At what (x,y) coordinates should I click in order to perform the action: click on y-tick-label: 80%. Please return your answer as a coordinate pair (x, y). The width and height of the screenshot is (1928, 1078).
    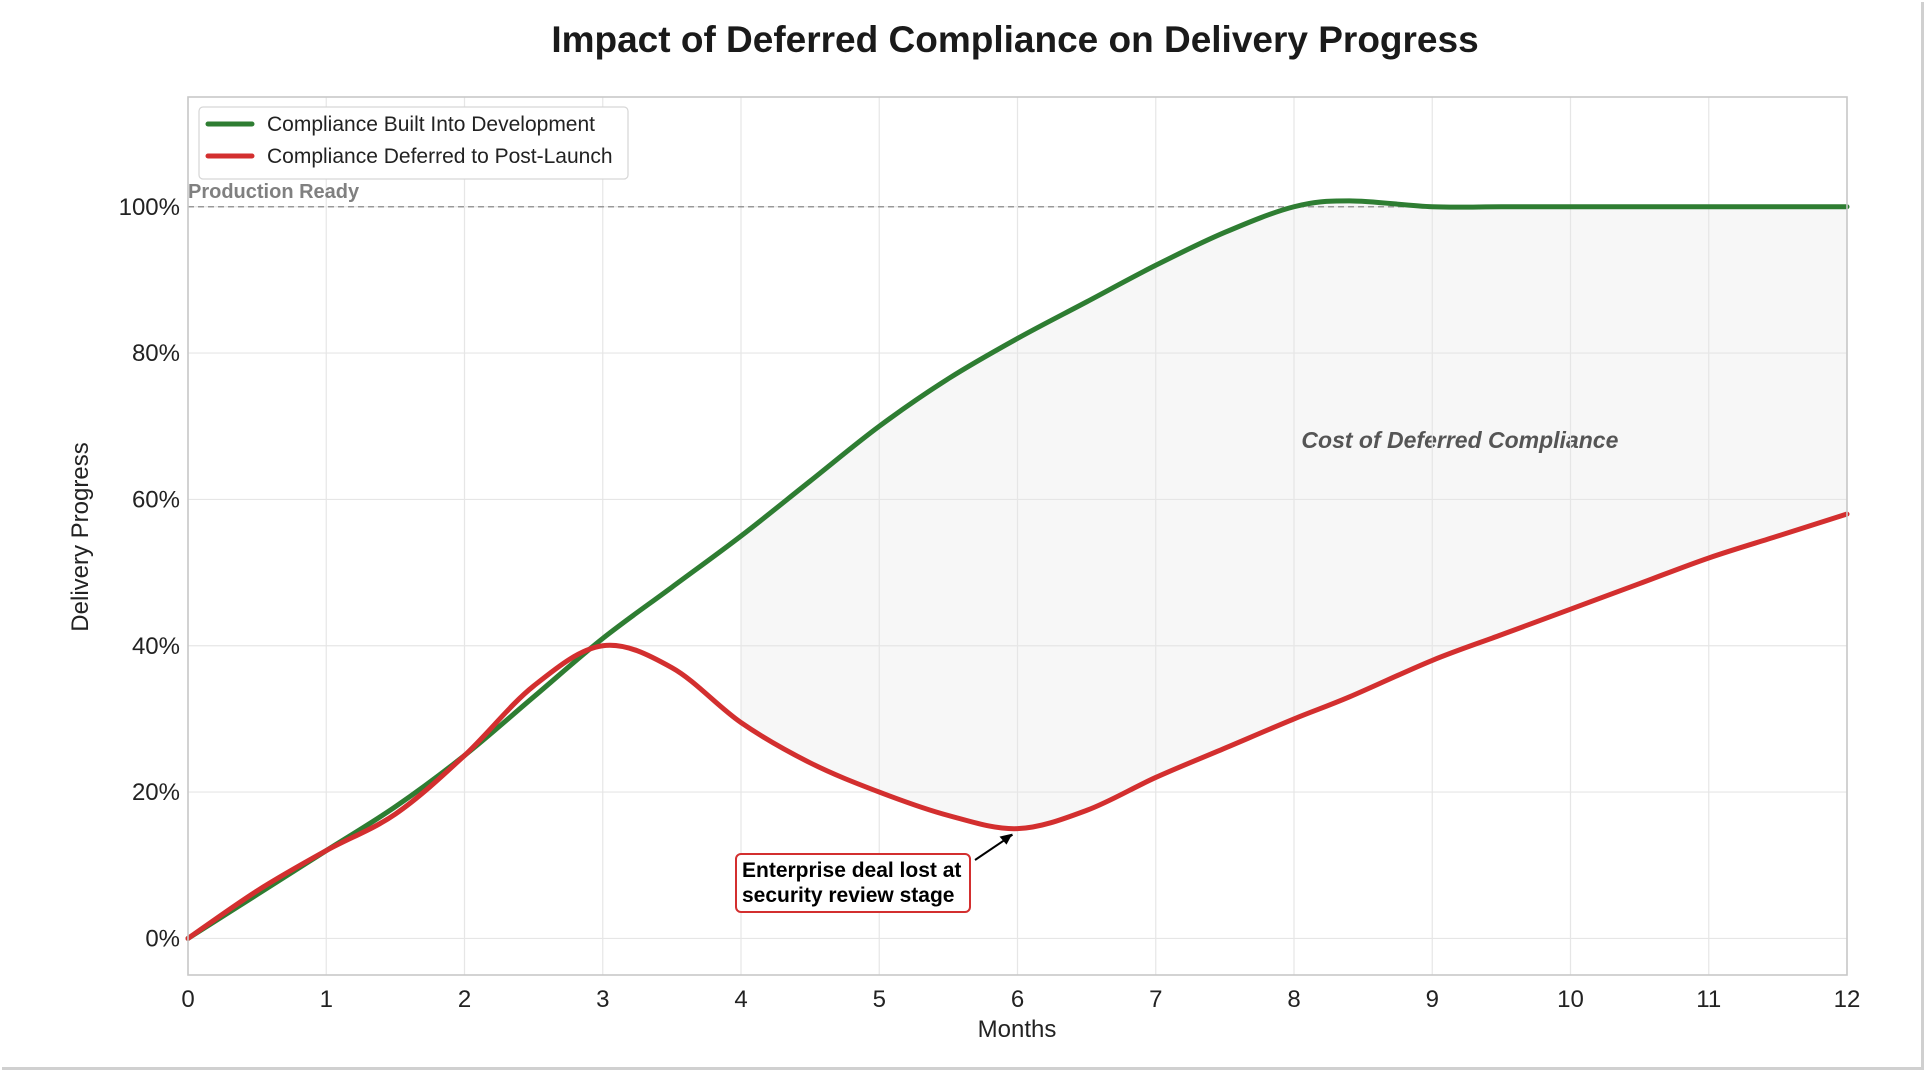
    Looking at the image, I should click on (156, 353).